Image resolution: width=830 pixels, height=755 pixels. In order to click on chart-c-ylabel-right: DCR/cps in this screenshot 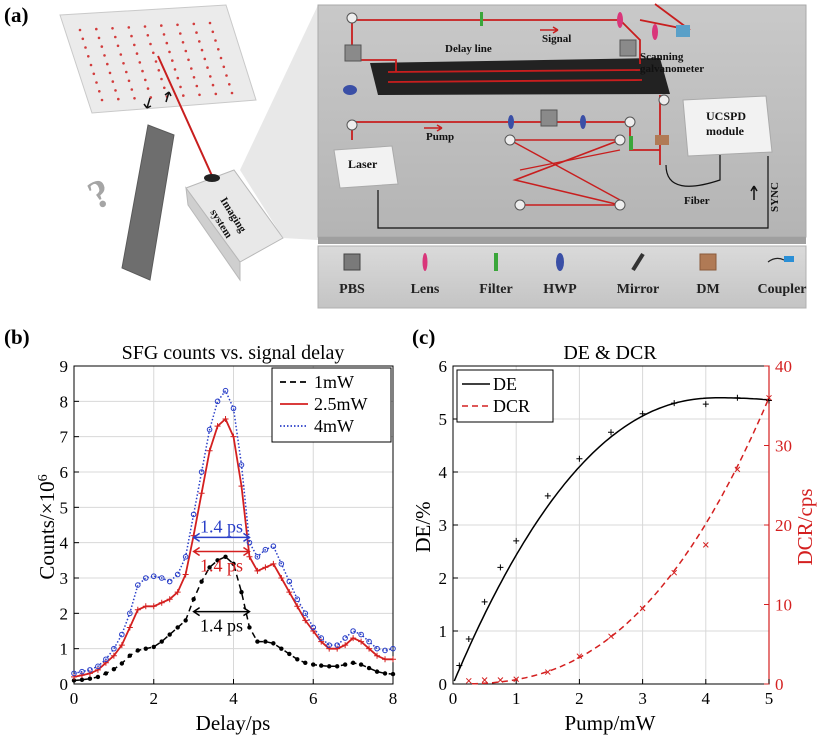, I will do `click(805, 526)`.